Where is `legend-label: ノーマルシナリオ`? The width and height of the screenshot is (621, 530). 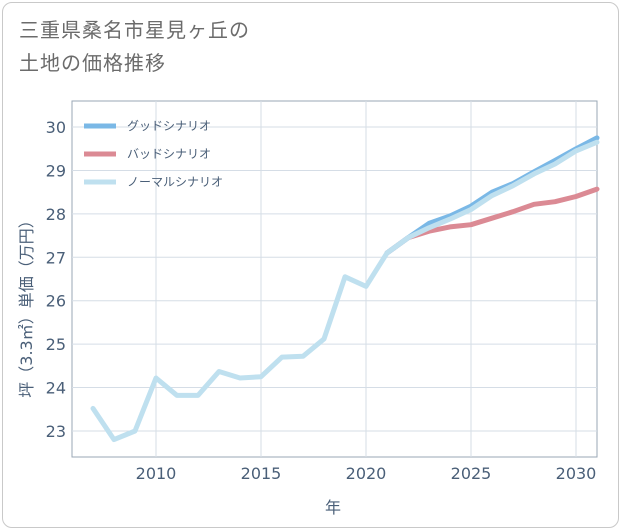 legend-label: ノーマルシナリオ is located at coordinates (175, 182).